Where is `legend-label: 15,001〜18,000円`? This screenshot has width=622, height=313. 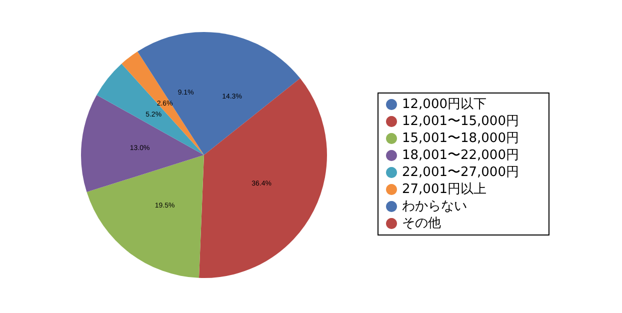
legend-label: 15,001〜18,000円 is located at coordinates (460, 138).